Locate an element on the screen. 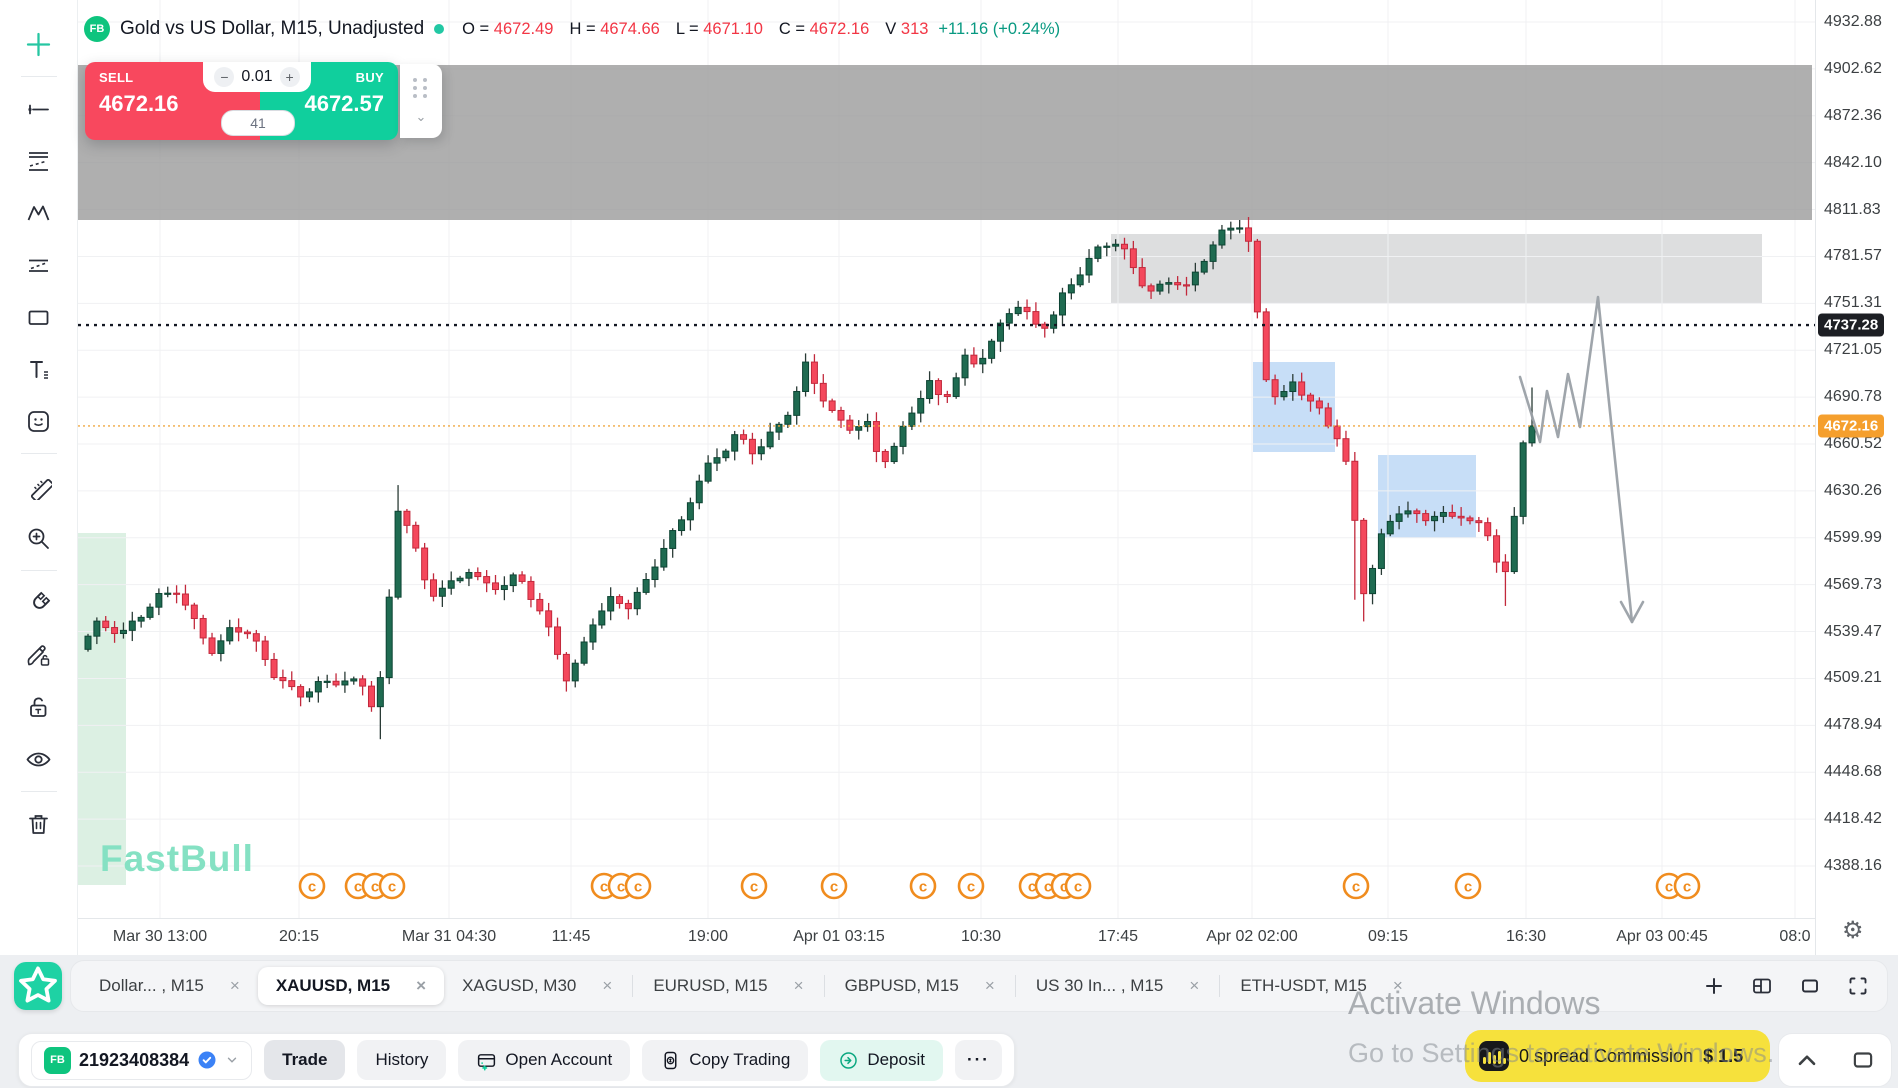  time-tick-label: 20:15 is located at coordinates (299, 936).